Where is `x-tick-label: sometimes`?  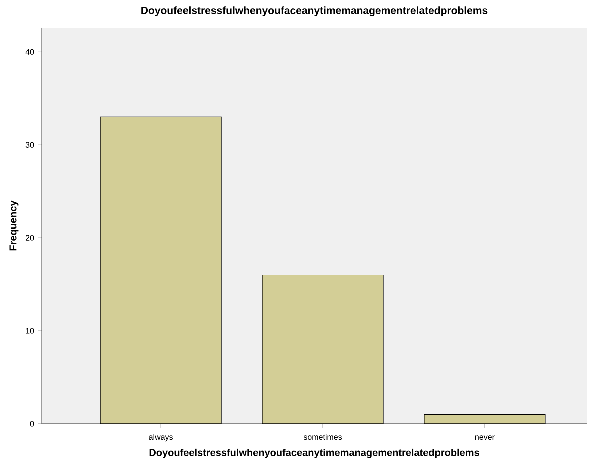 x-tick-label: sometimes is located at coordinates (323, 437).